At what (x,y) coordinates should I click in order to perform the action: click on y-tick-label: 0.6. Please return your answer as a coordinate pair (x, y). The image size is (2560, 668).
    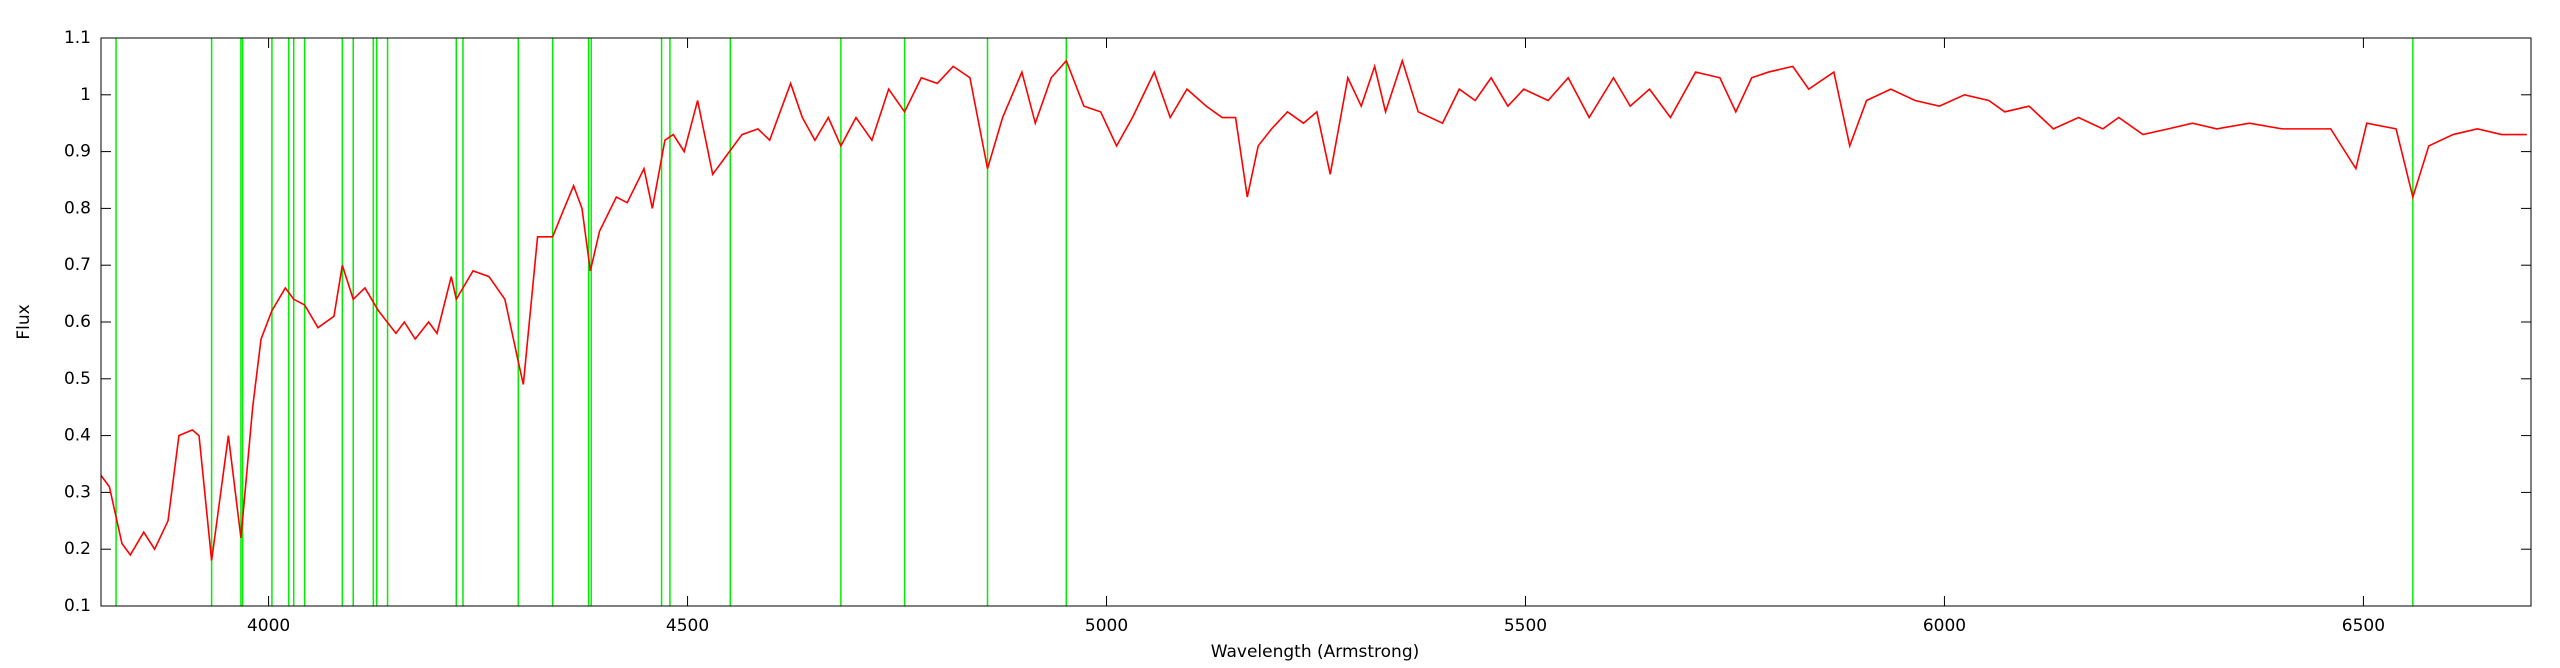
    Looking at the image, I should click on (77, 322).